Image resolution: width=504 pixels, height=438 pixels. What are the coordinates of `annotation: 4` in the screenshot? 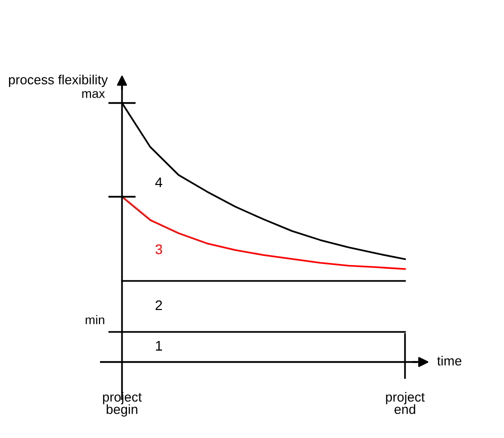 It's located at (158, 183).